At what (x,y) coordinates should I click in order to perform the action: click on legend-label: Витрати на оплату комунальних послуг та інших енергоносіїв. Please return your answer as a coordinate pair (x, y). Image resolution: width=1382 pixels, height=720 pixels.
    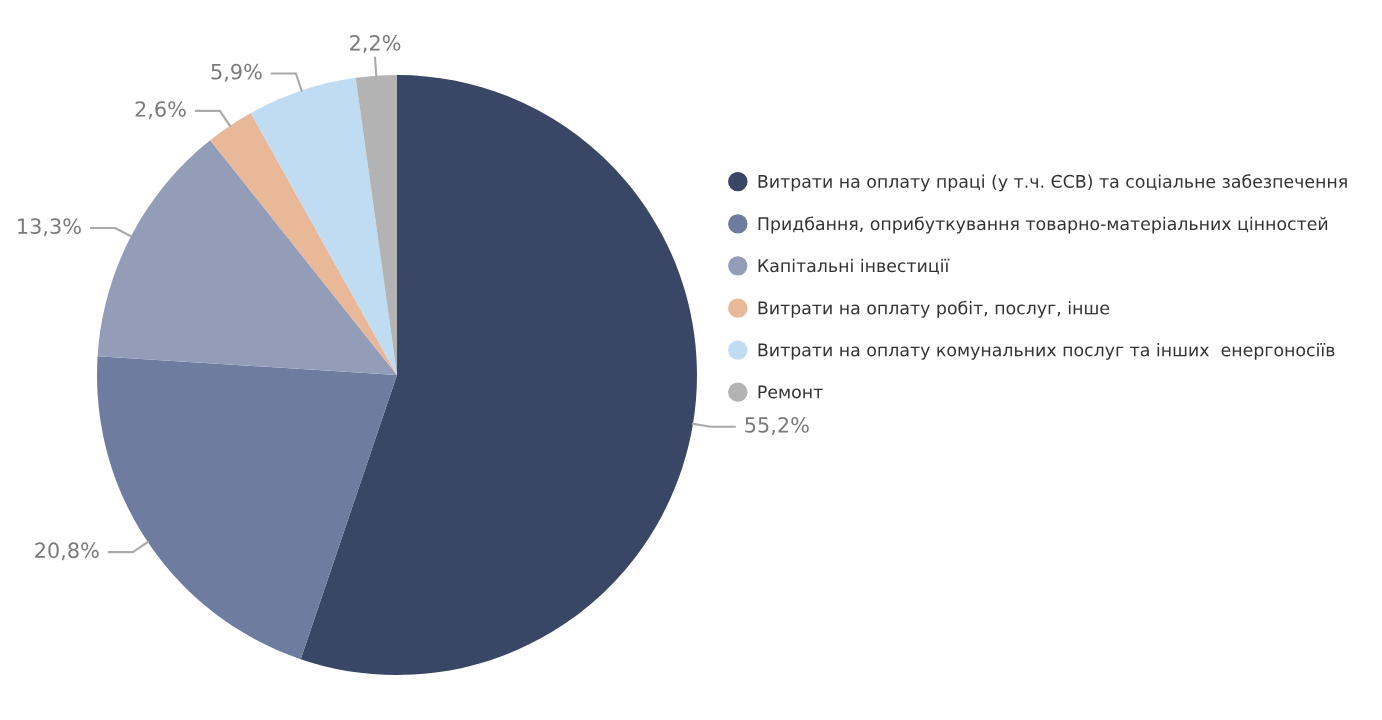
    Looking at the image, I should click on (1046, 351).